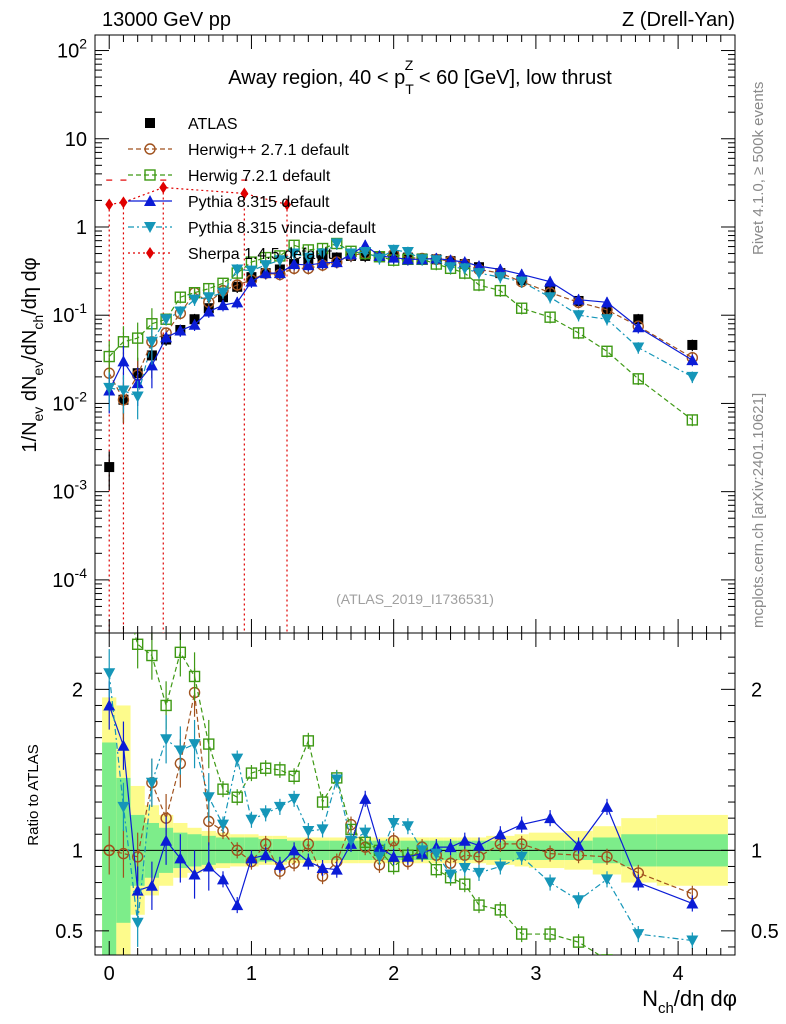  What do you see at coordinates (512, 78) in the screenshot?
I see `title-post: < 60 [GeV], low thrust` at bounding box center [512, 78].